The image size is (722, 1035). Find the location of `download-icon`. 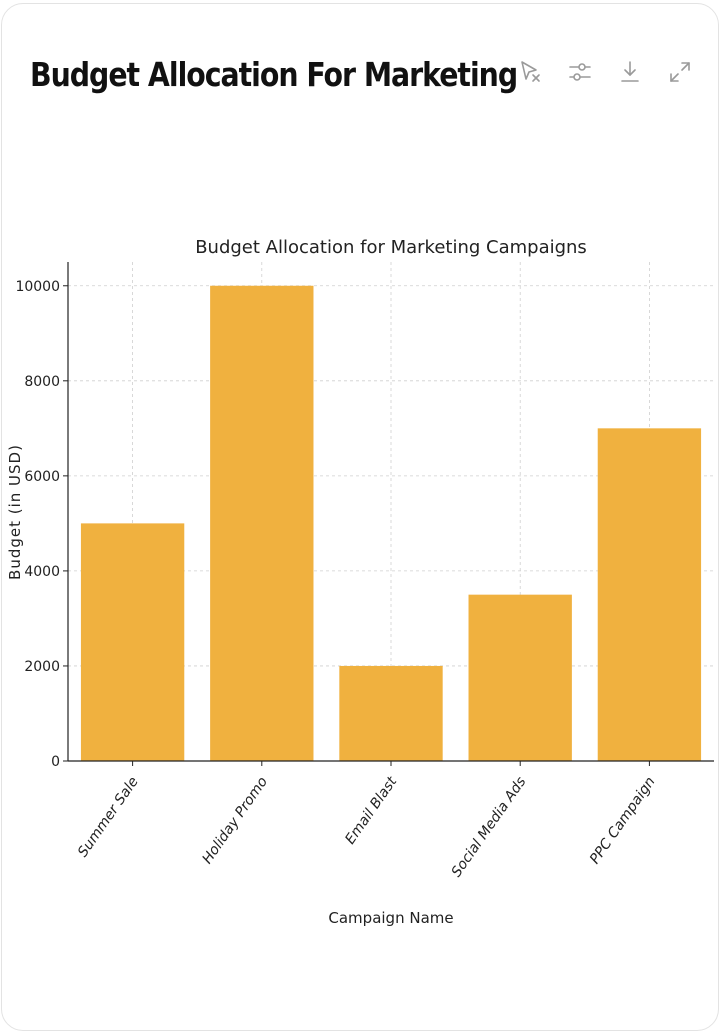

download-icon is located at coordinates (630, 72).